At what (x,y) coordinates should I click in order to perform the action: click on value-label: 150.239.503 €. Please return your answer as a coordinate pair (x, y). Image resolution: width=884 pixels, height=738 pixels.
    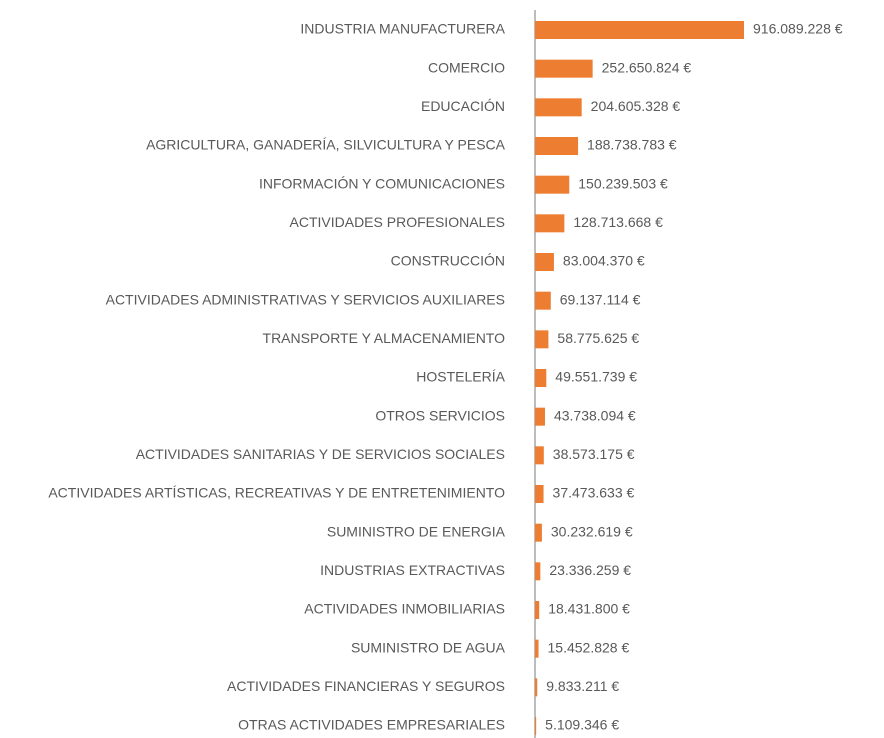
    Looking at the image, I should click on (623, 183).